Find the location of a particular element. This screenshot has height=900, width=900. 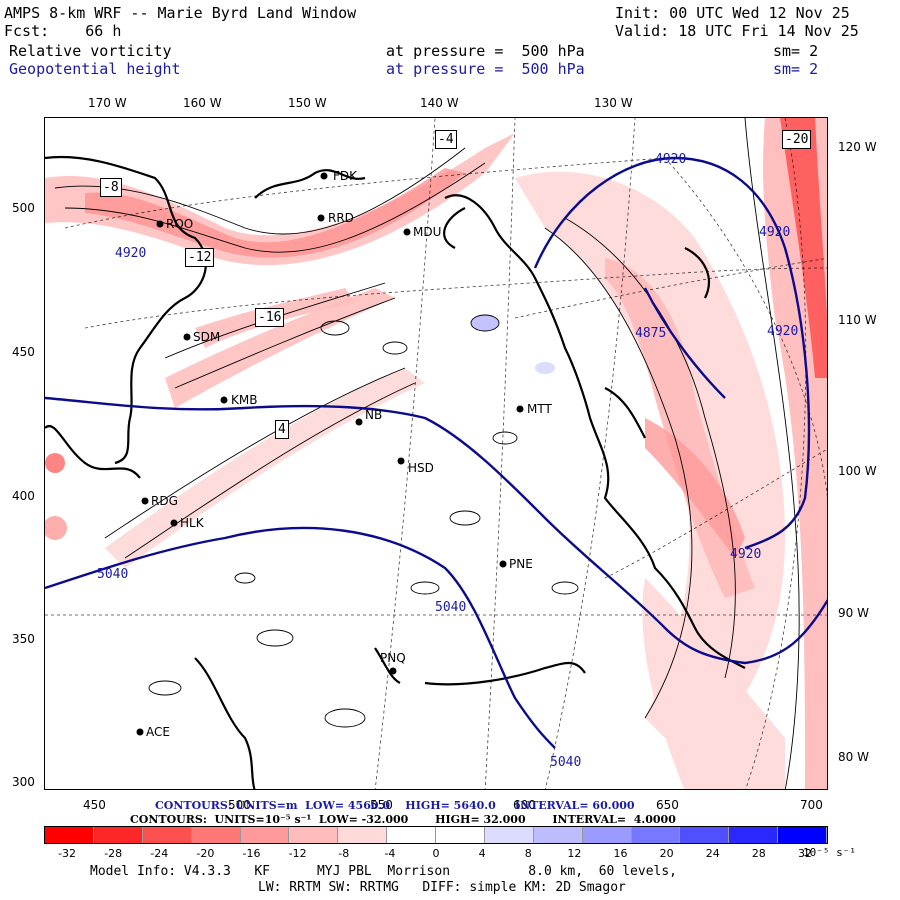

vorticity-label: -8 is located at coordinates (111, 187).